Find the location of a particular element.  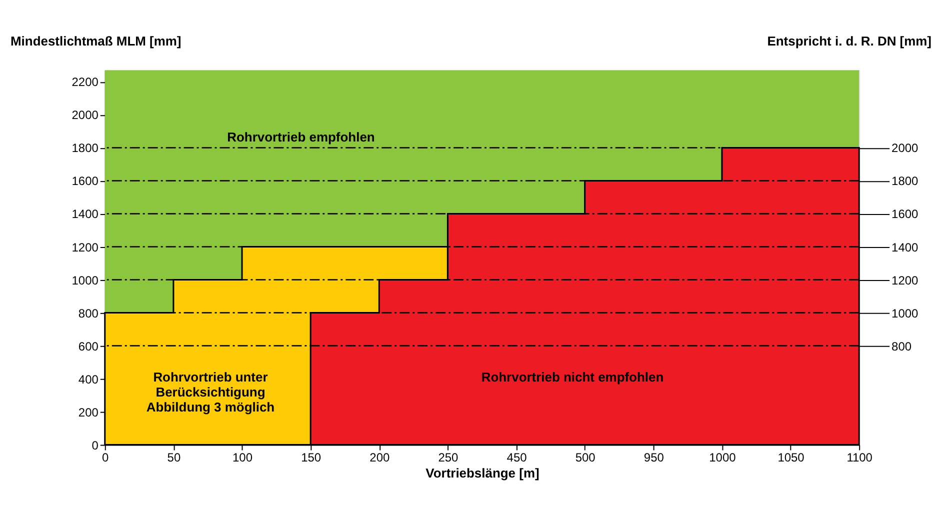

x-tick-label: 450 is located at coordinates (517, 457).